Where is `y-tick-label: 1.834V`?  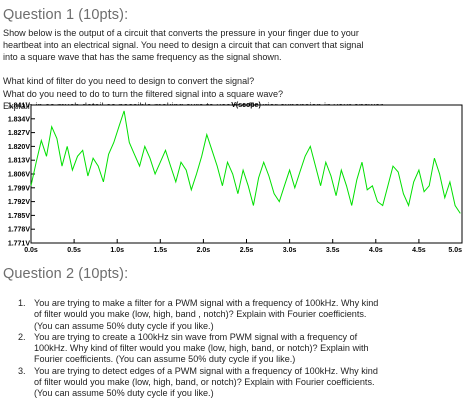
y-tick-label: 1.834V is located at coordinates (19, 119).